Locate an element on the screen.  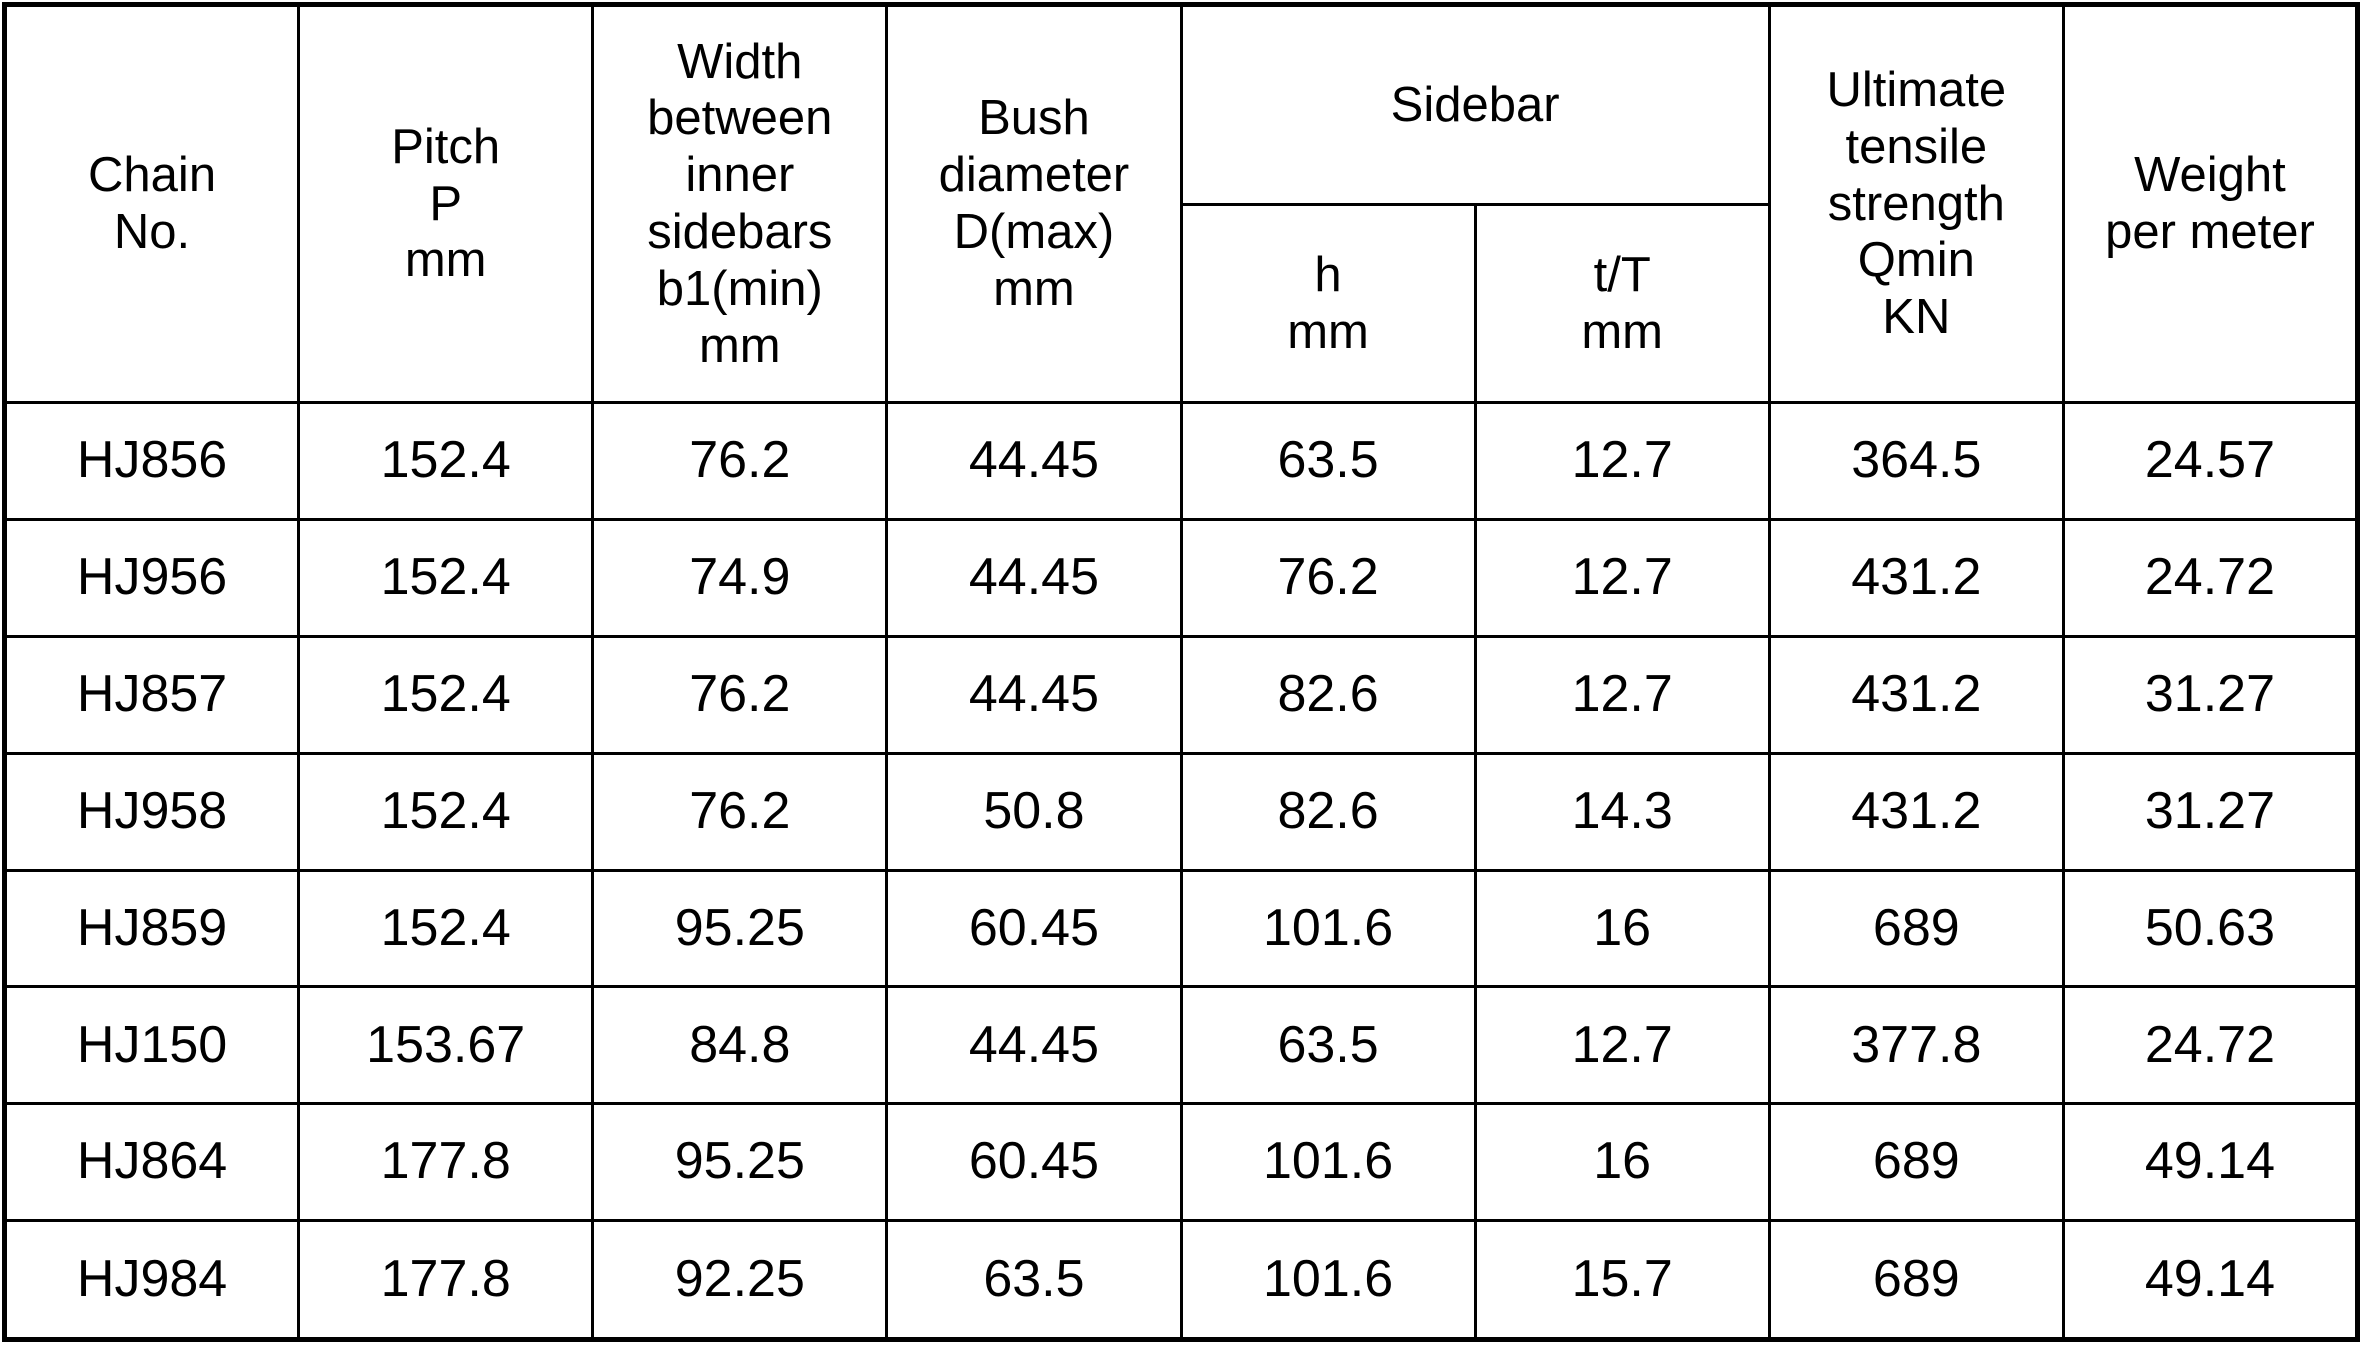
header-pitch: Pitch P mm is located at coordinates (446, 203).